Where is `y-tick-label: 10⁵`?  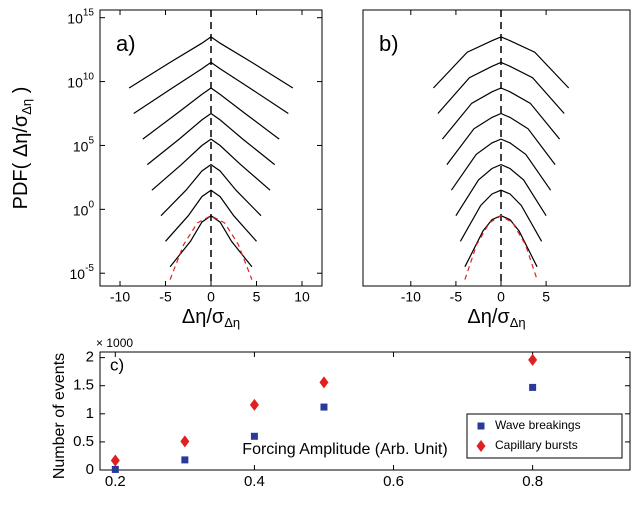
y-tick-label: 10⁵ is located at coordinates (84, 144).